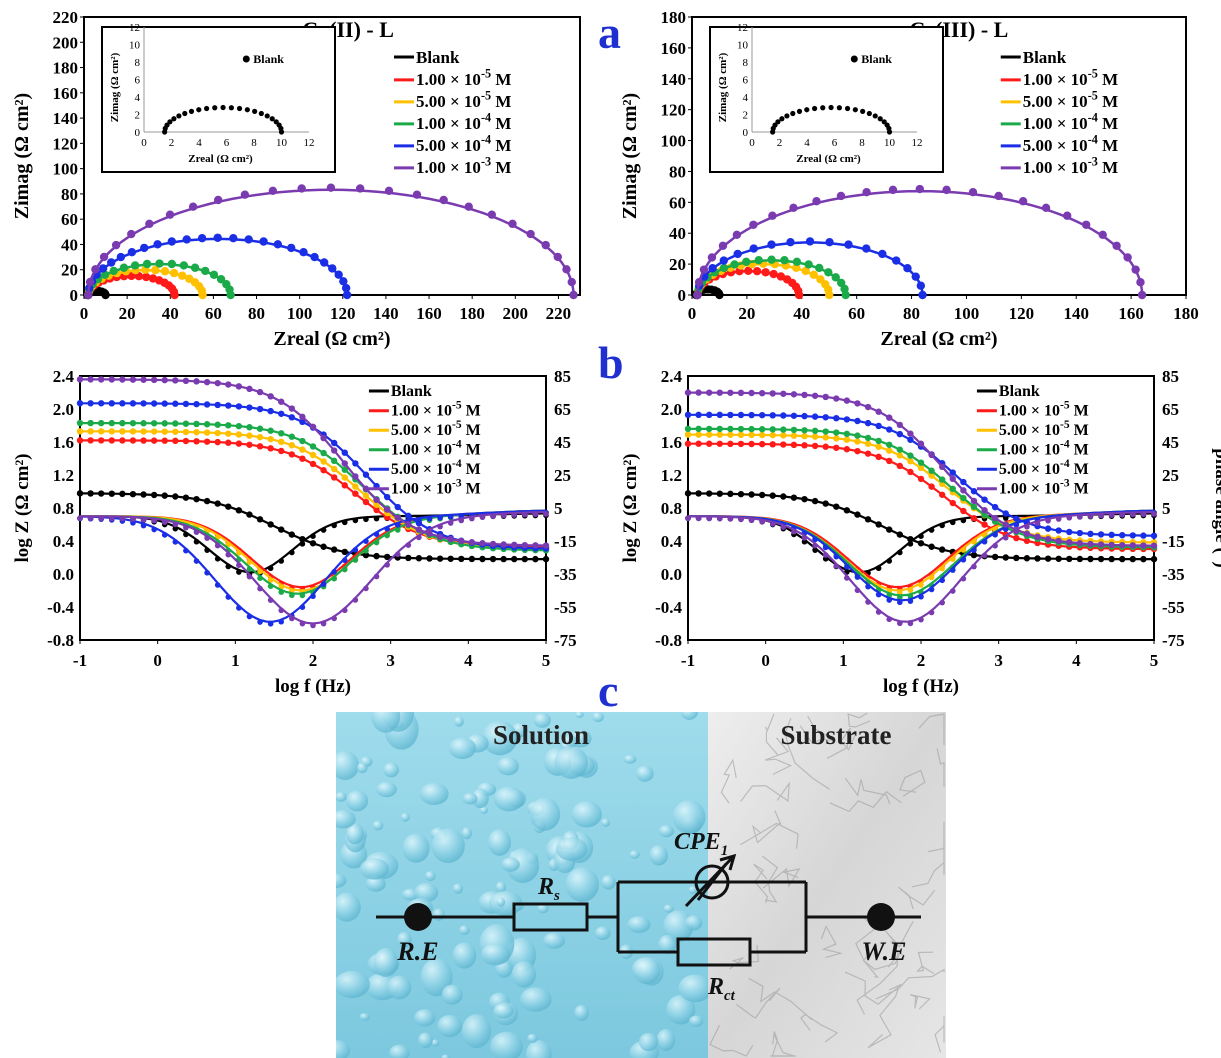 The height and width of the screenshot is (1058, 1221). Describe the element at coordinates (418, 917) in the screenshot. I see `re-terminal` at that location.